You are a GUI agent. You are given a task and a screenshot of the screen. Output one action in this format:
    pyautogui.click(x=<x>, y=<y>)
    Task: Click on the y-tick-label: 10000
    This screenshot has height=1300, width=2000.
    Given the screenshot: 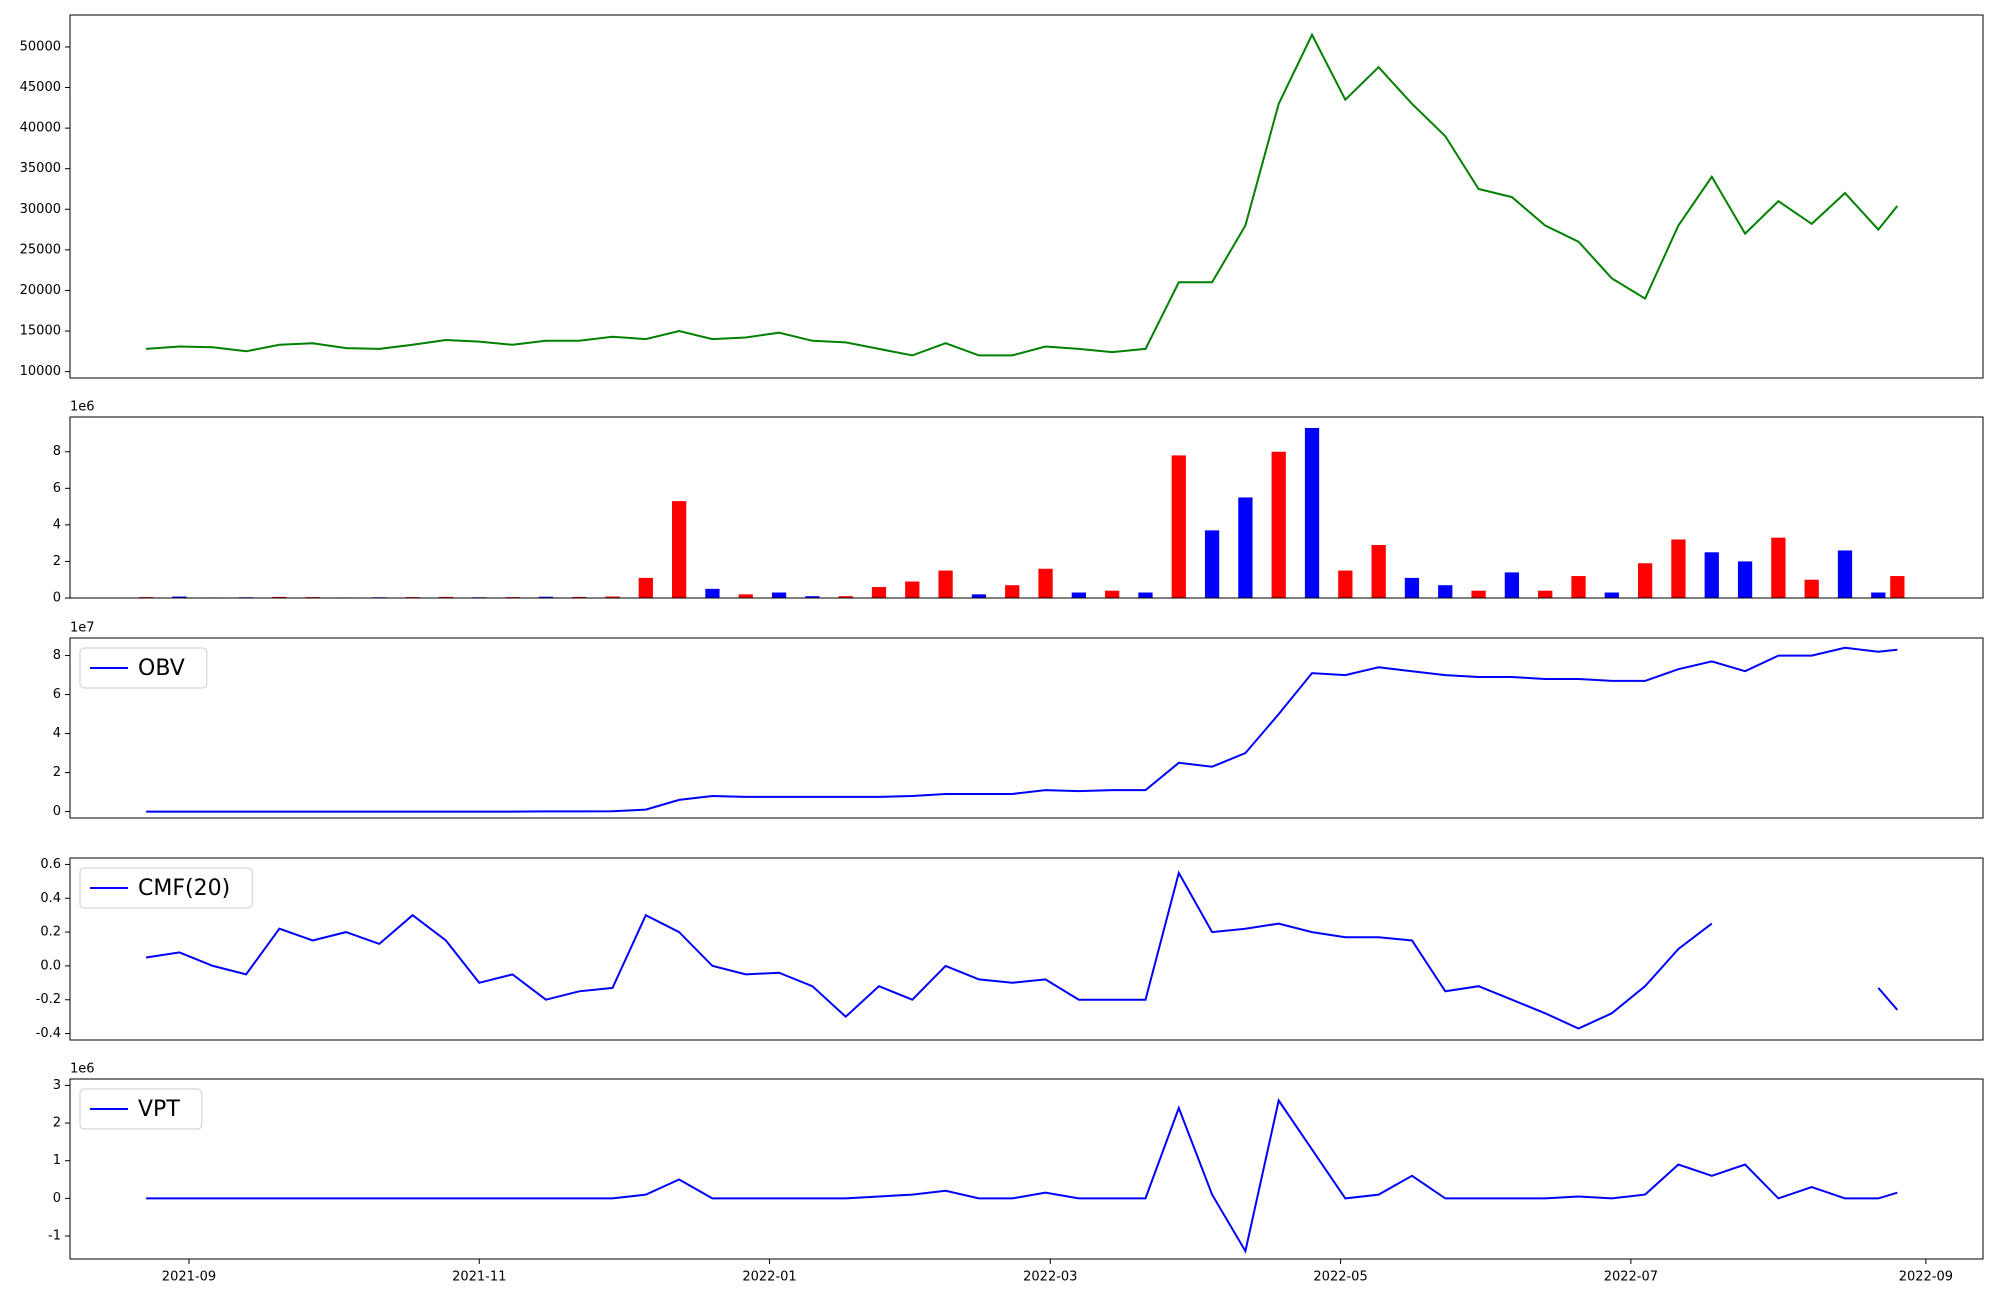 What is the action you would take?
    pyautogui.click(x=40, y=371)
    